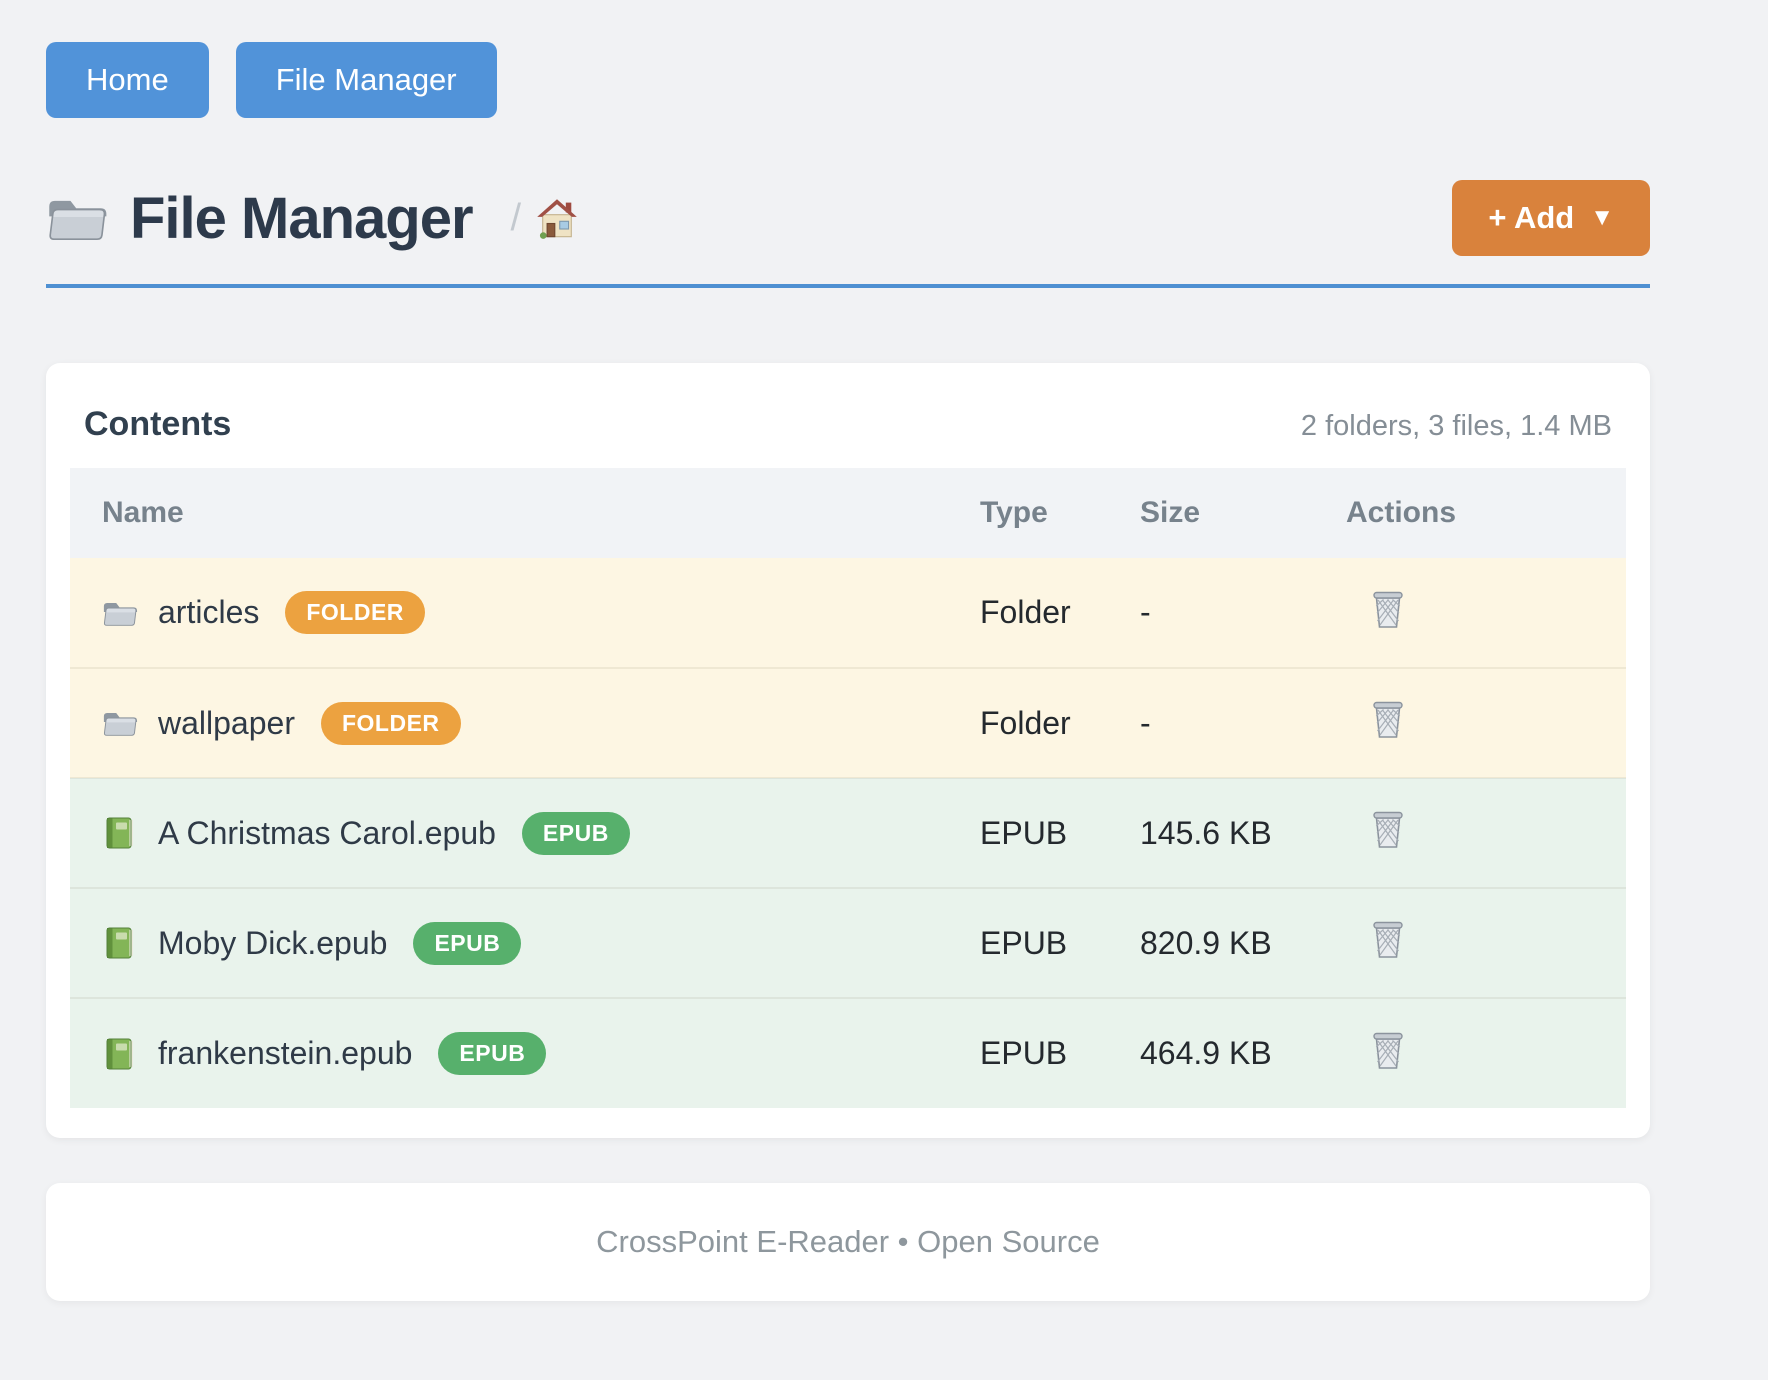  What do you see at coordinates (1028, 513) in the screenshot?
I see `column-header-type: Type` at bounding box center [1028, 513].